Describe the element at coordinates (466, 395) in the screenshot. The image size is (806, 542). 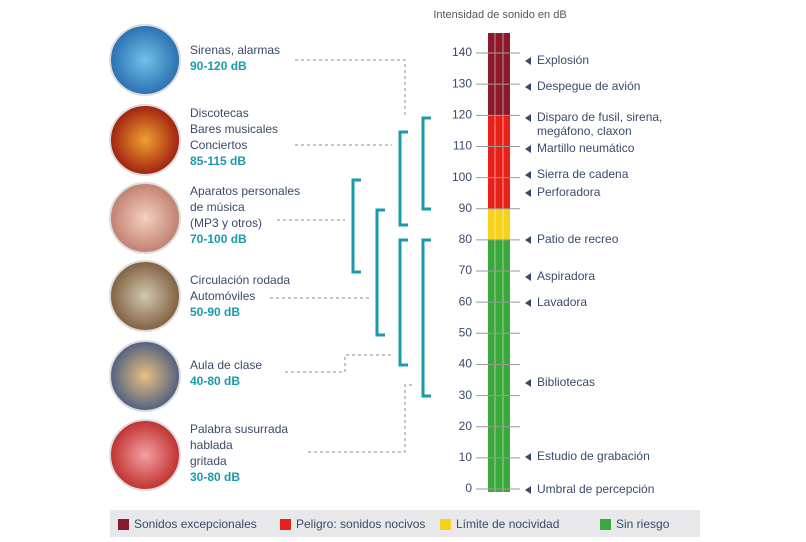
I see `tick-label: 30` at that location.